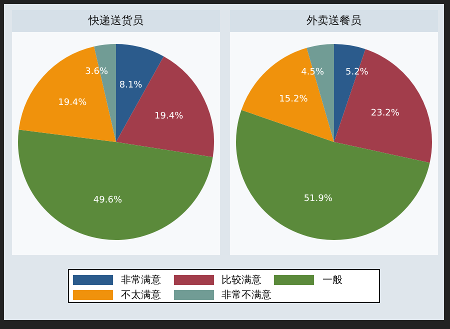 The image size is (450, 329). Describe the element at coordinates (242, 280) in the screenshot. I see `legend-label: 比较满意` at that location.